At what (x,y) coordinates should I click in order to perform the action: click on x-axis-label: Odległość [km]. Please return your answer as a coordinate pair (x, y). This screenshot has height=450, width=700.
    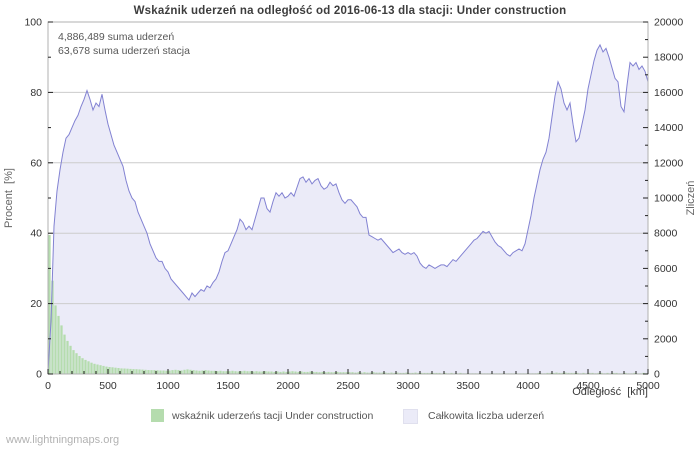
    Looking at the image, I should click on (610, 392).